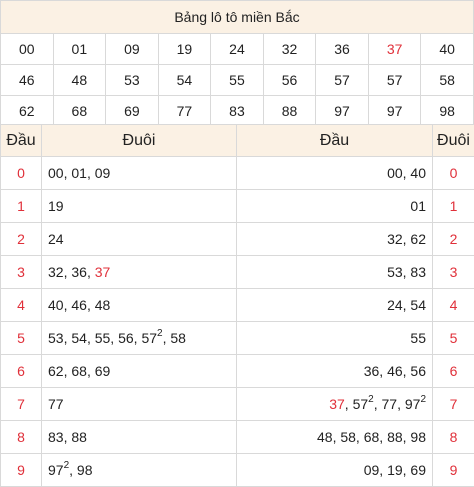  What do you see at coordinates (453, 173) in the screenshot?
I see `duoi-cell-right: 0` at bounding box center [453, 173].